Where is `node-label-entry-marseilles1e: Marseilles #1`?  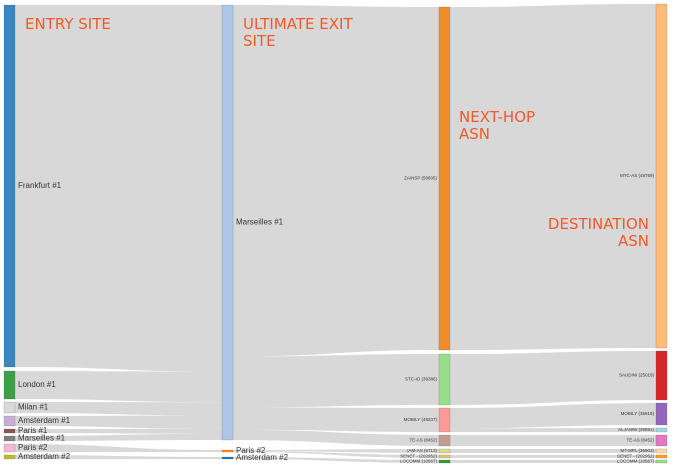 node-label-entry-marseilles1e: Marseilles #1 is located at coordinates (42, 438).